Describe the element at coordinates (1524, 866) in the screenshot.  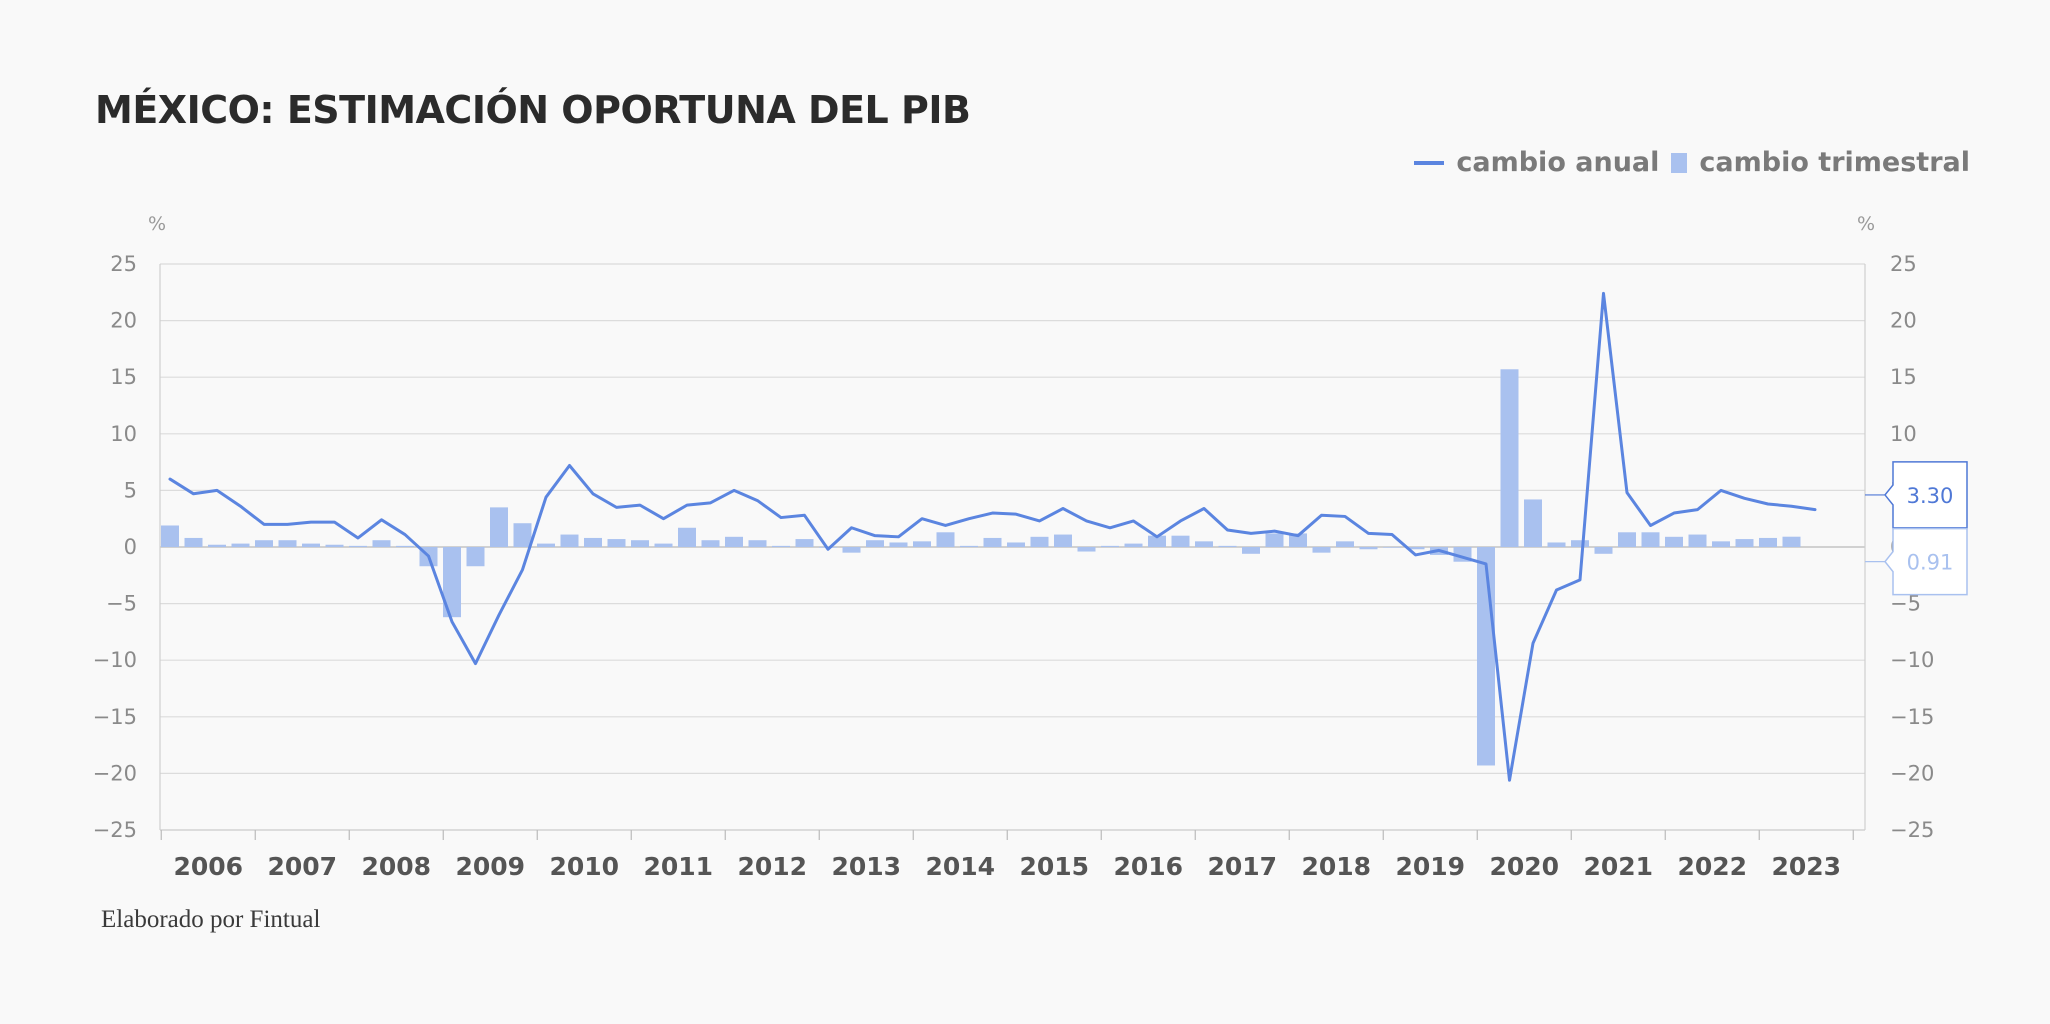
I see `x-tick-label-year: 2020` at that location.